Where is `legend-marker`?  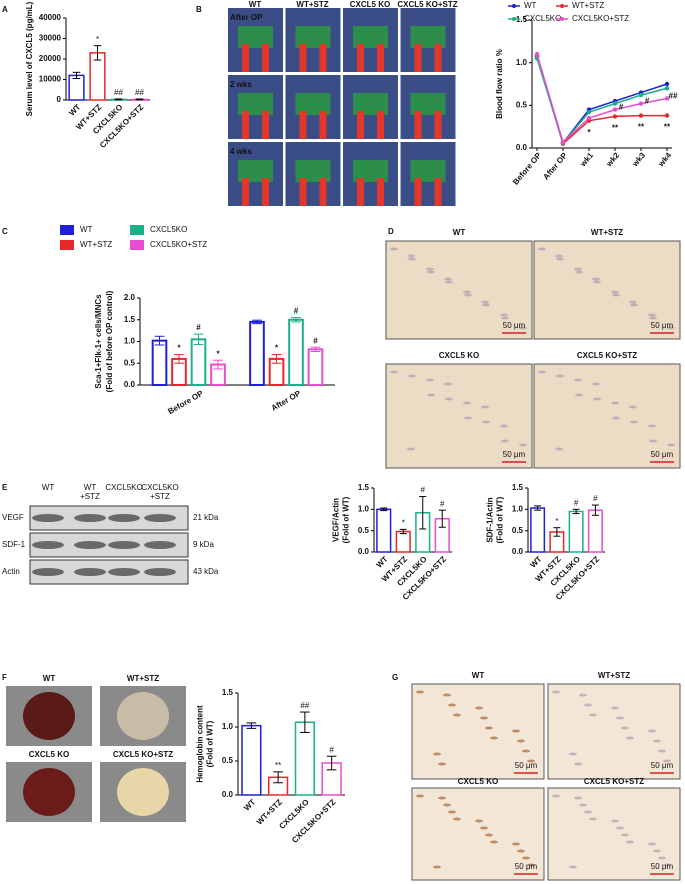 legend-marker is located at coordinates (562, 19).